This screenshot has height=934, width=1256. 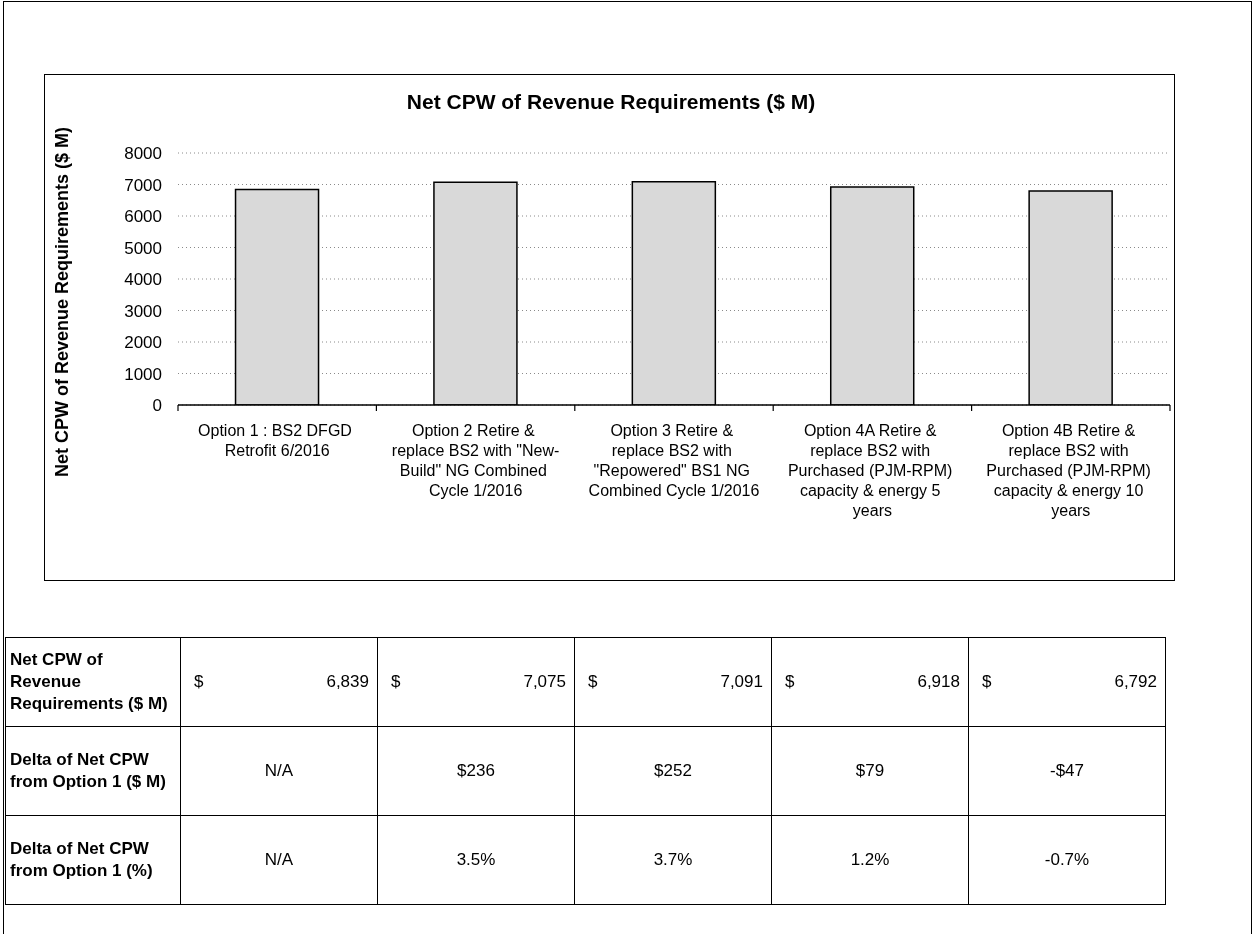 What do you see at coordinates (281, 682) in the screenshot?
I see `data-label: $ 6,839` at bounding box center [281, 682].